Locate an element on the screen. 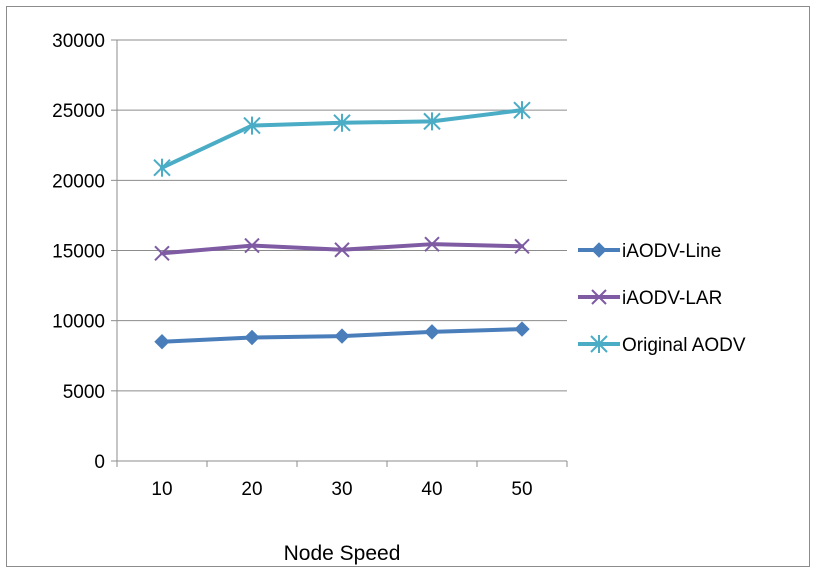 The height and width of the screenshot is (573, 816). y-tick-label: 15000 is located at coordinates (78, 252).